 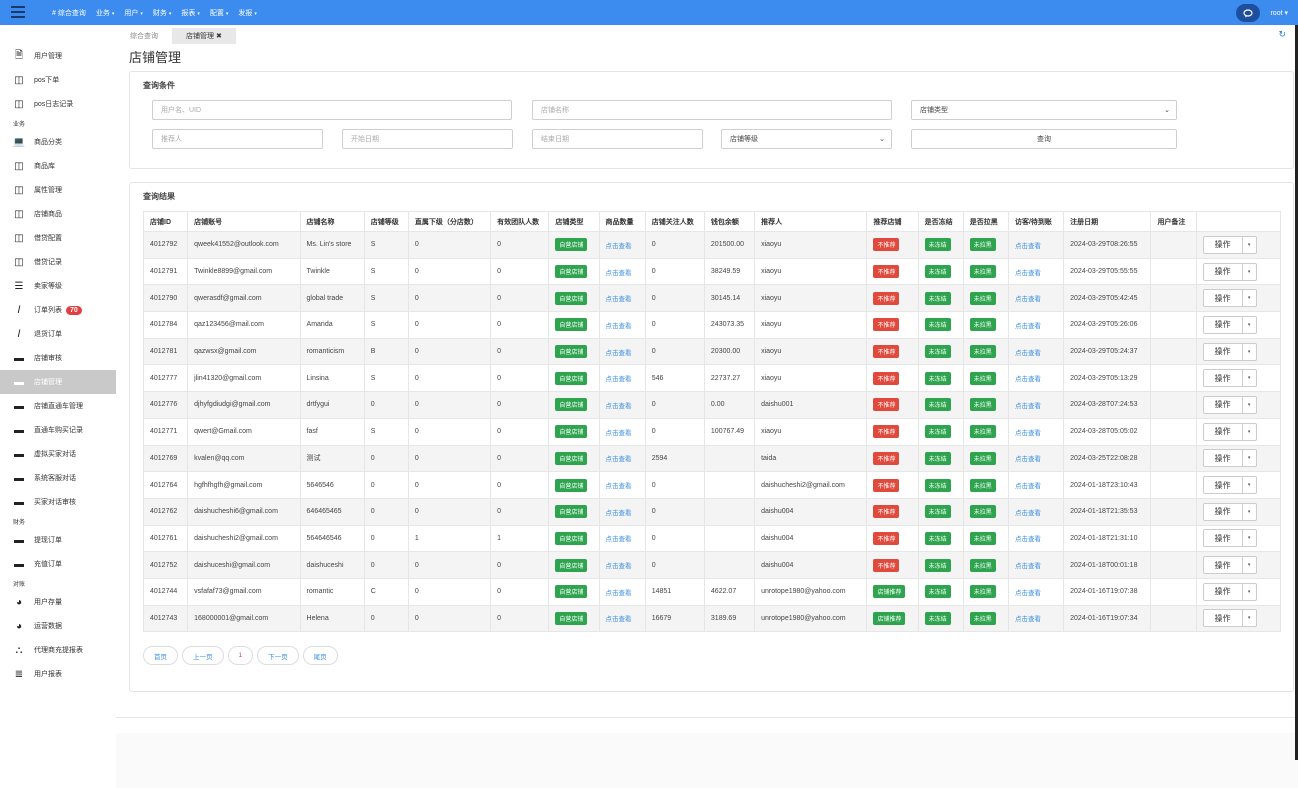 I want to click on sidebar-item: ◕ 运营数据, so click(x=58, y=626).